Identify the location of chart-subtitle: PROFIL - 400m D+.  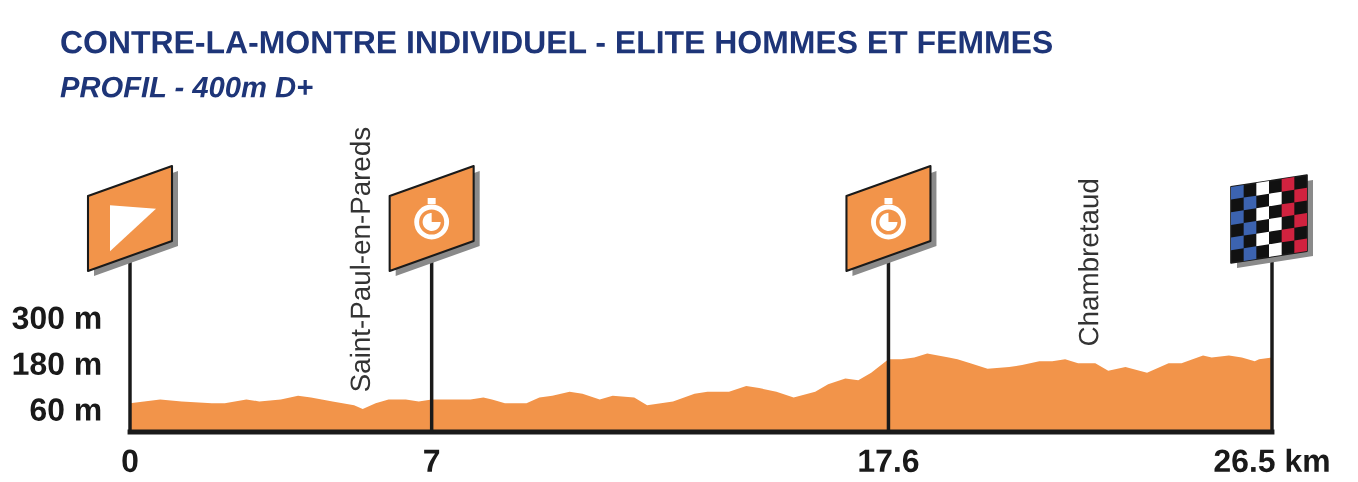
(186, 87).